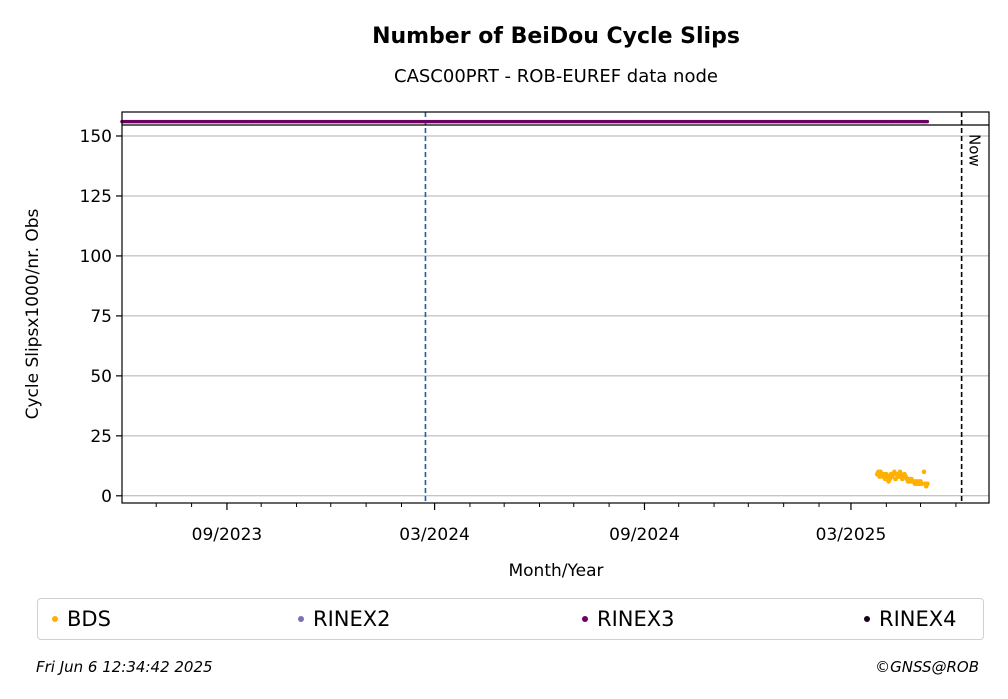 This screenshot has height=699, width=1008. What do you see at coordinates (89, 619) in the screenshot?
I see `legend-label-bds: BDS` at bounding box center [89, 619].